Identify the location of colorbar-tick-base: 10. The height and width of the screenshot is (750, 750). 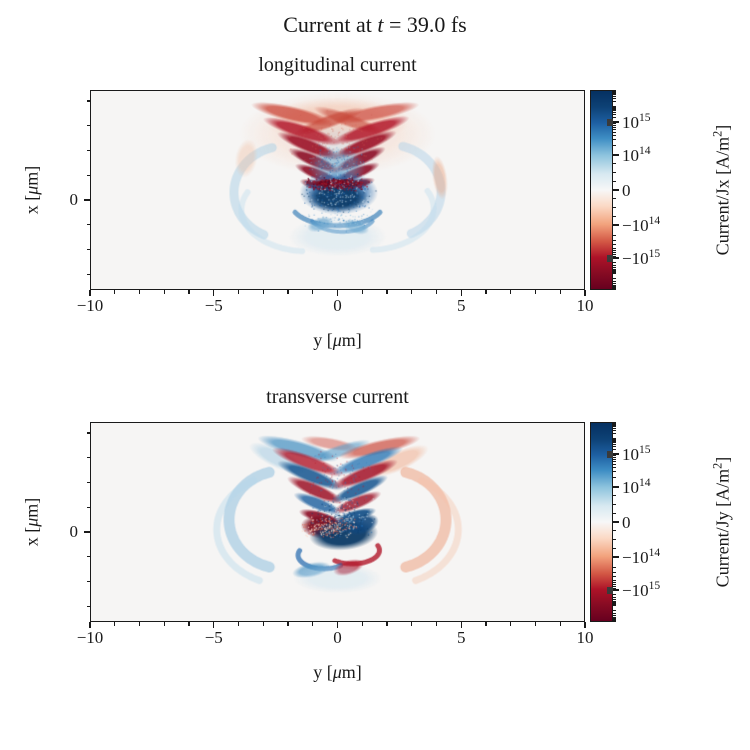
(630, 122).